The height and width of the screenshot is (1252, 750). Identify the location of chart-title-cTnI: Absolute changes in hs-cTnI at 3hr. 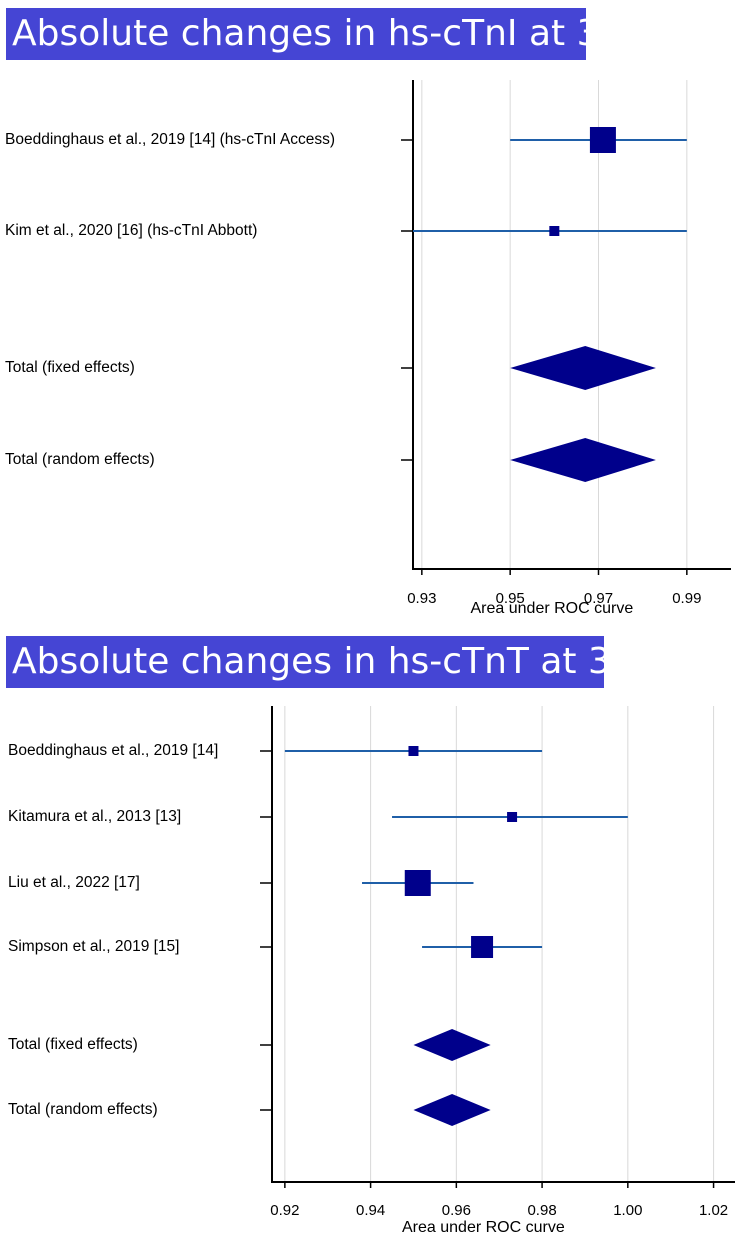
(321, 34).